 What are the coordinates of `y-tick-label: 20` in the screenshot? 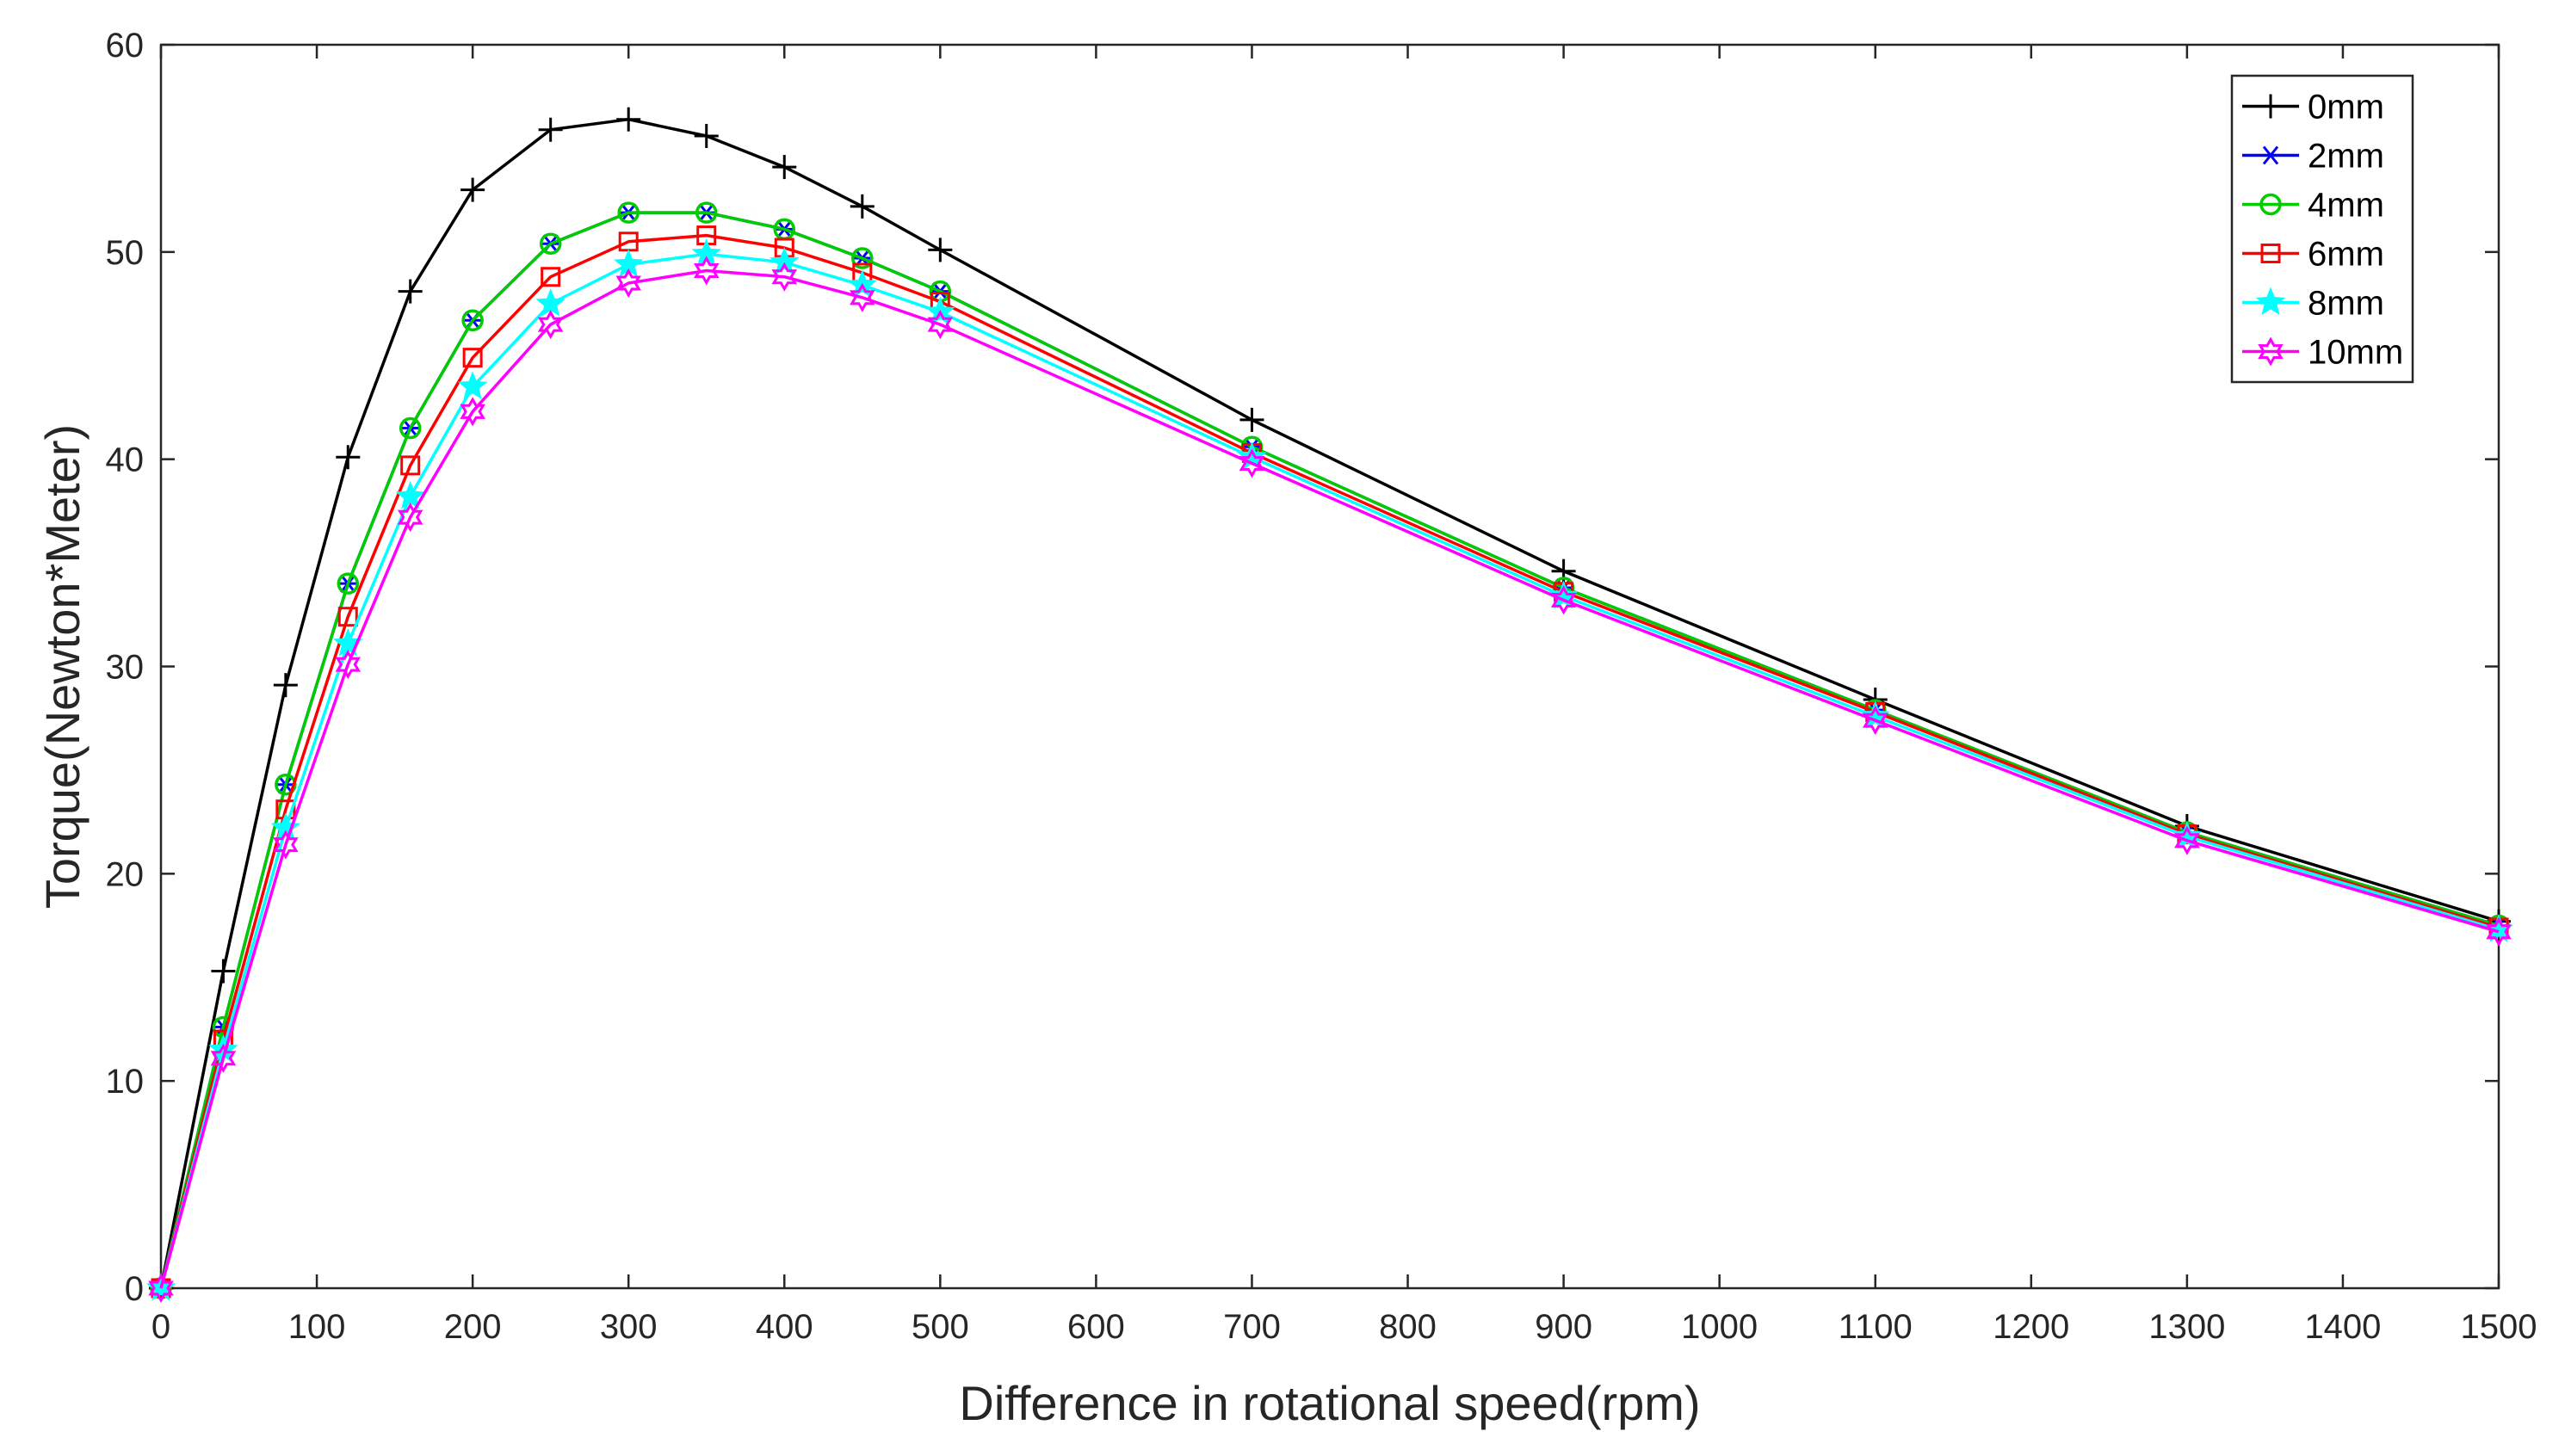 It's located at (125, 874).